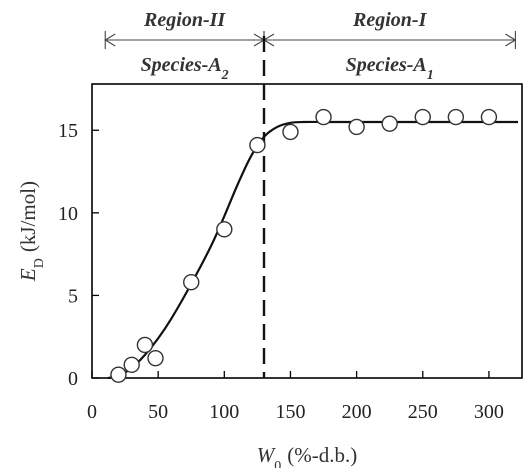 The width and height of the screenshot is (531, 468). Describe the element at coordinates (184, 20) in the screenshot. I see `region-name: Region-II` at that location.